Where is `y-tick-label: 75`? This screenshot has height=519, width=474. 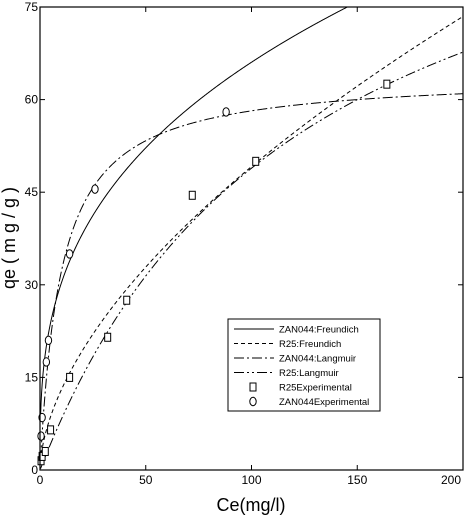 y-tick-label: 75 is located at coordinates (32, 7).